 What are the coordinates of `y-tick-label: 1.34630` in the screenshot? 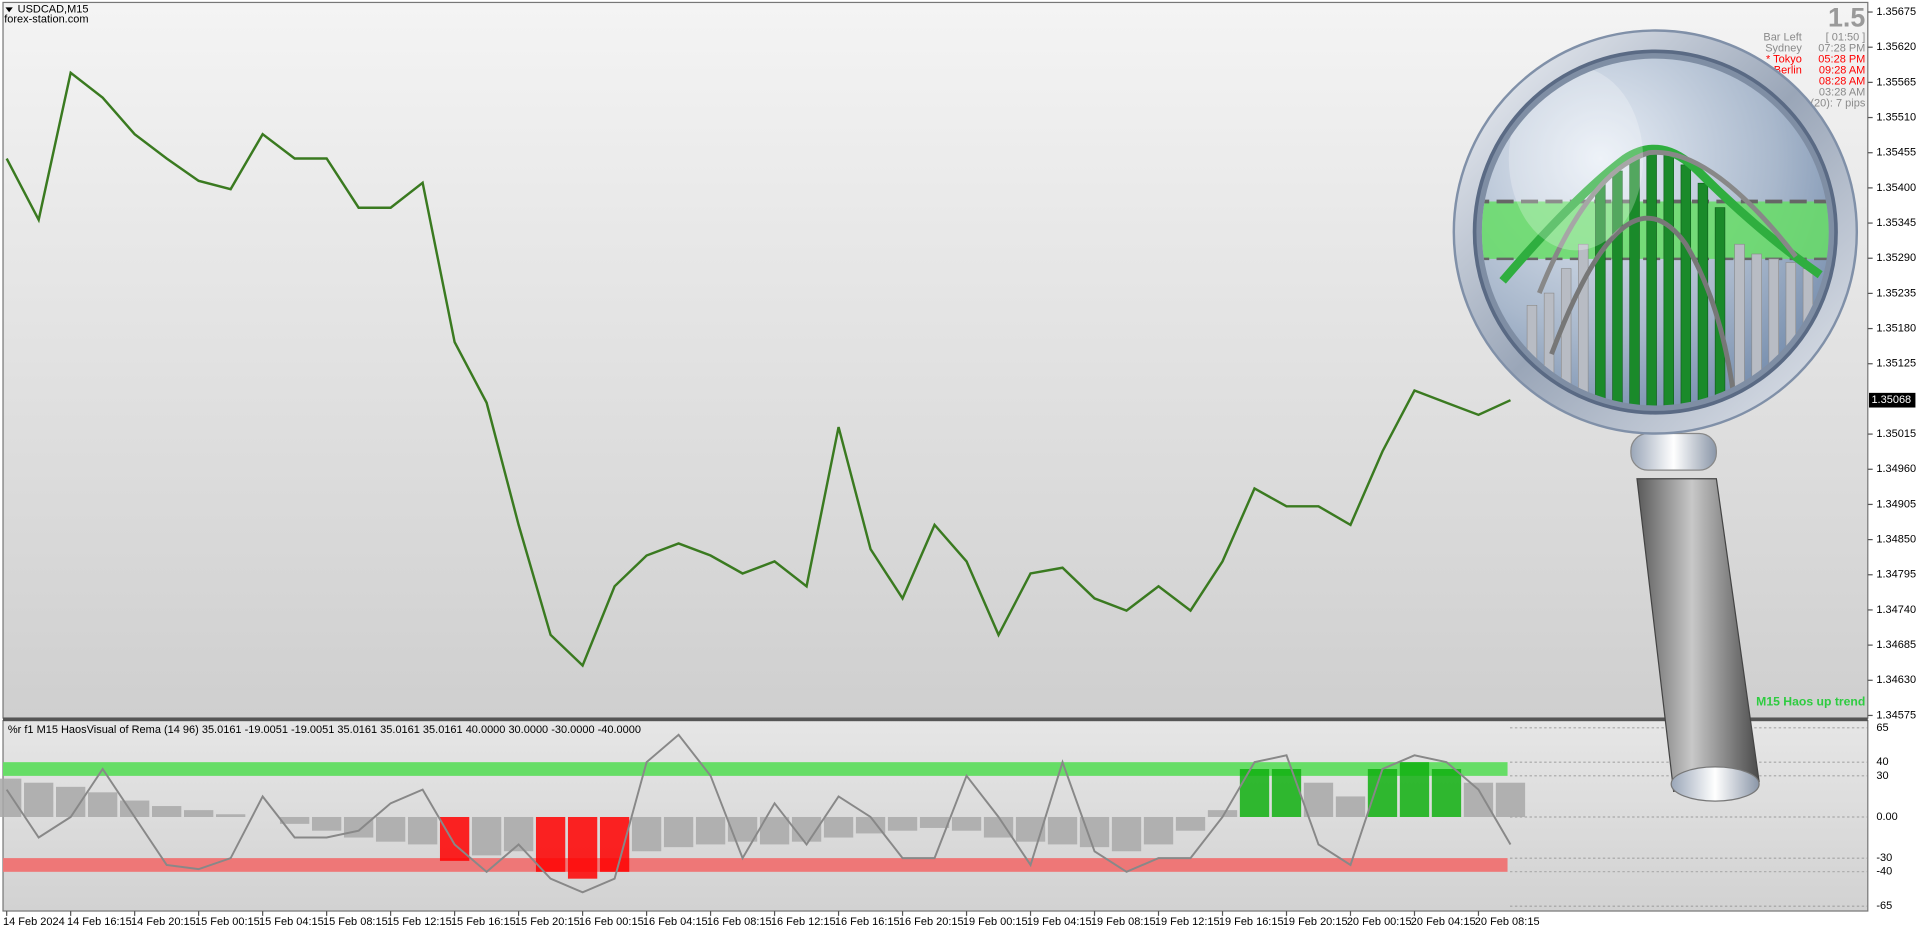 It's located at (1896, 680).